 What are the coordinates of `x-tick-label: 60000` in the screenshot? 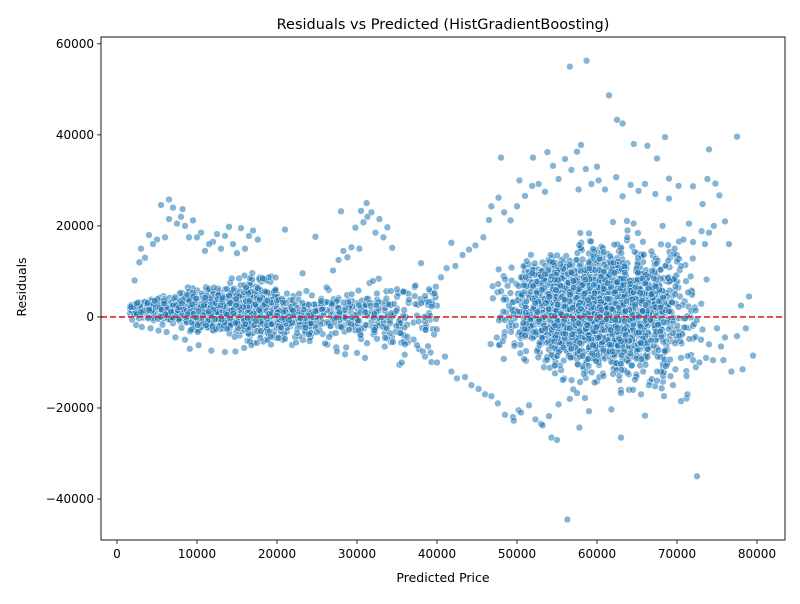 It's located at (597, 554).